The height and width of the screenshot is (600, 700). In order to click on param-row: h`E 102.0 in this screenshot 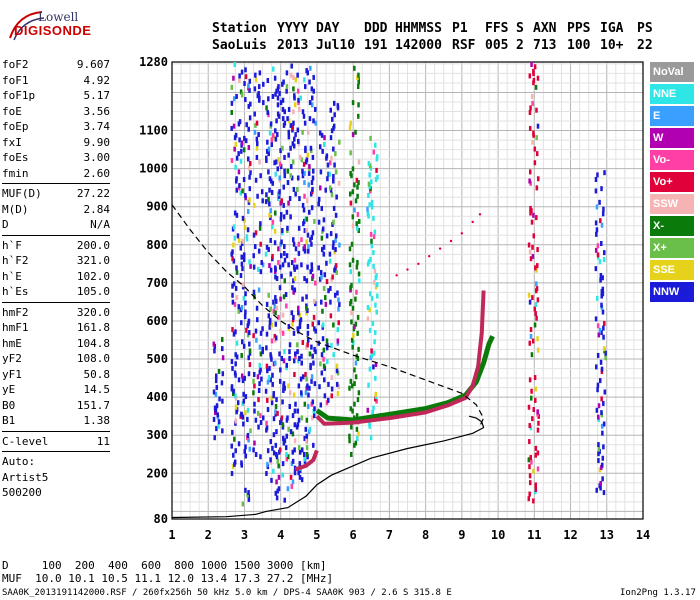, I will do `click(56, 277)`.